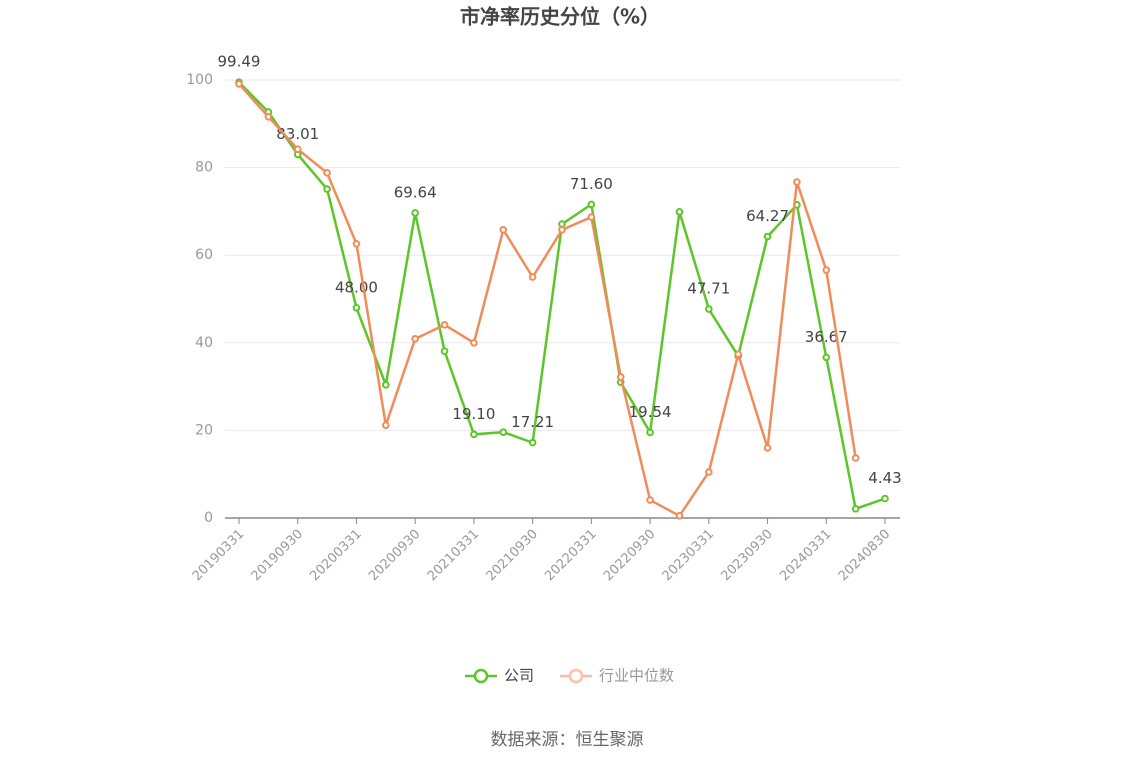 The height and width of the screenshot is (770, 1134). What do you see at coordinates (519, 676) in the screenshot?
I see `legend-label: 公司` at bounding box center [519, 676].